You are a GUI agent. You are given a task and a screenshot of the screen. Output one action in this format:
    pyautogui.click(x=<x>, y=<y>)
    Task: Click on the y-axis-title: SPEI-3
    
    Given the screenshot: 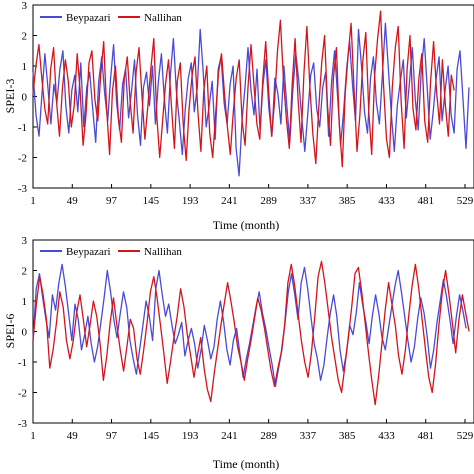 What is the action you would take?
    pyautogui.click(x=10, y=96)
    